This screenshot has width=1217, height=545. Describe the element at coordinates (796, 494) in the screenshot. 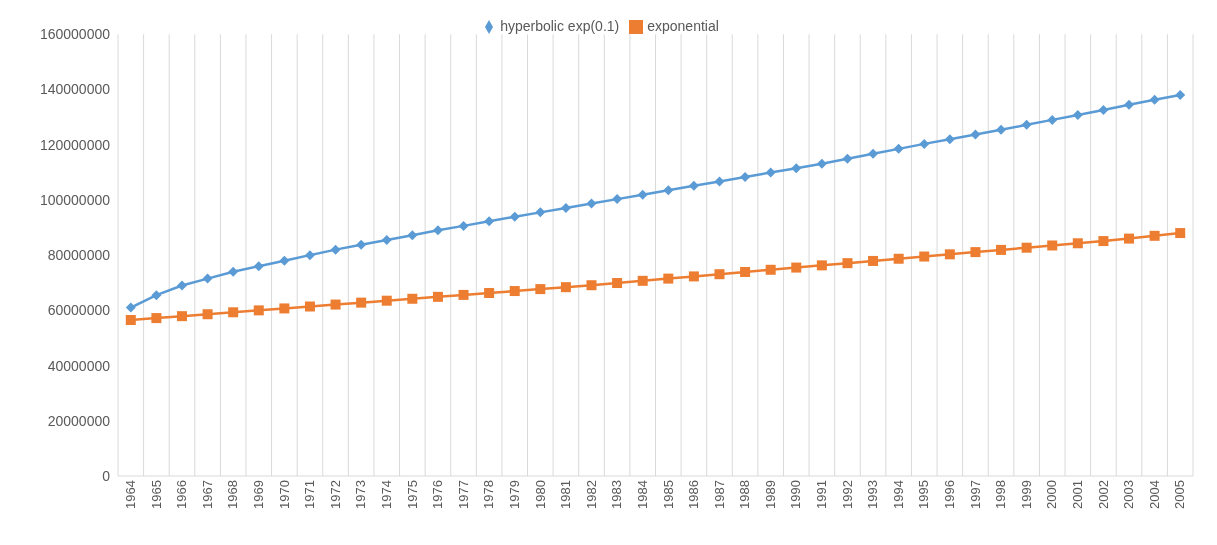

I see `x-tick-label: 1990` at that location.